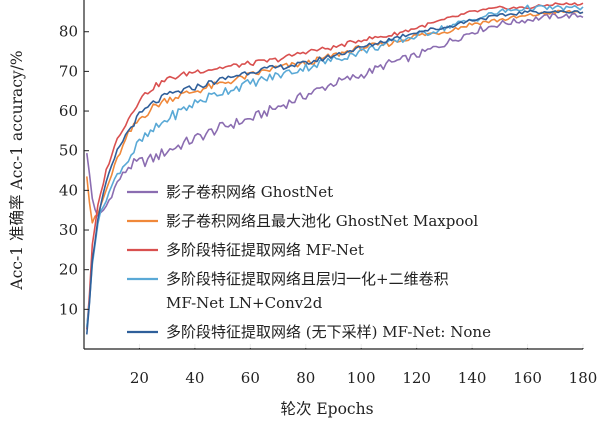 The image size is (600, 422). I want to click on x-tick-label: 60, so click(250, 378).